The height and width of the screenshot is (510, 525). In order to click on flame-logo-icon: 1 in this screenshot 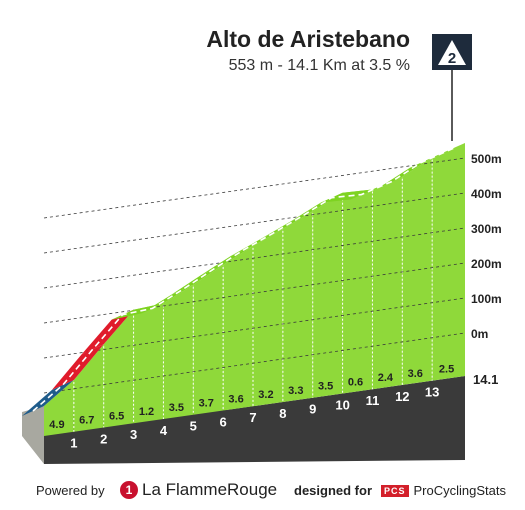, I will do `click(129, 490)`.